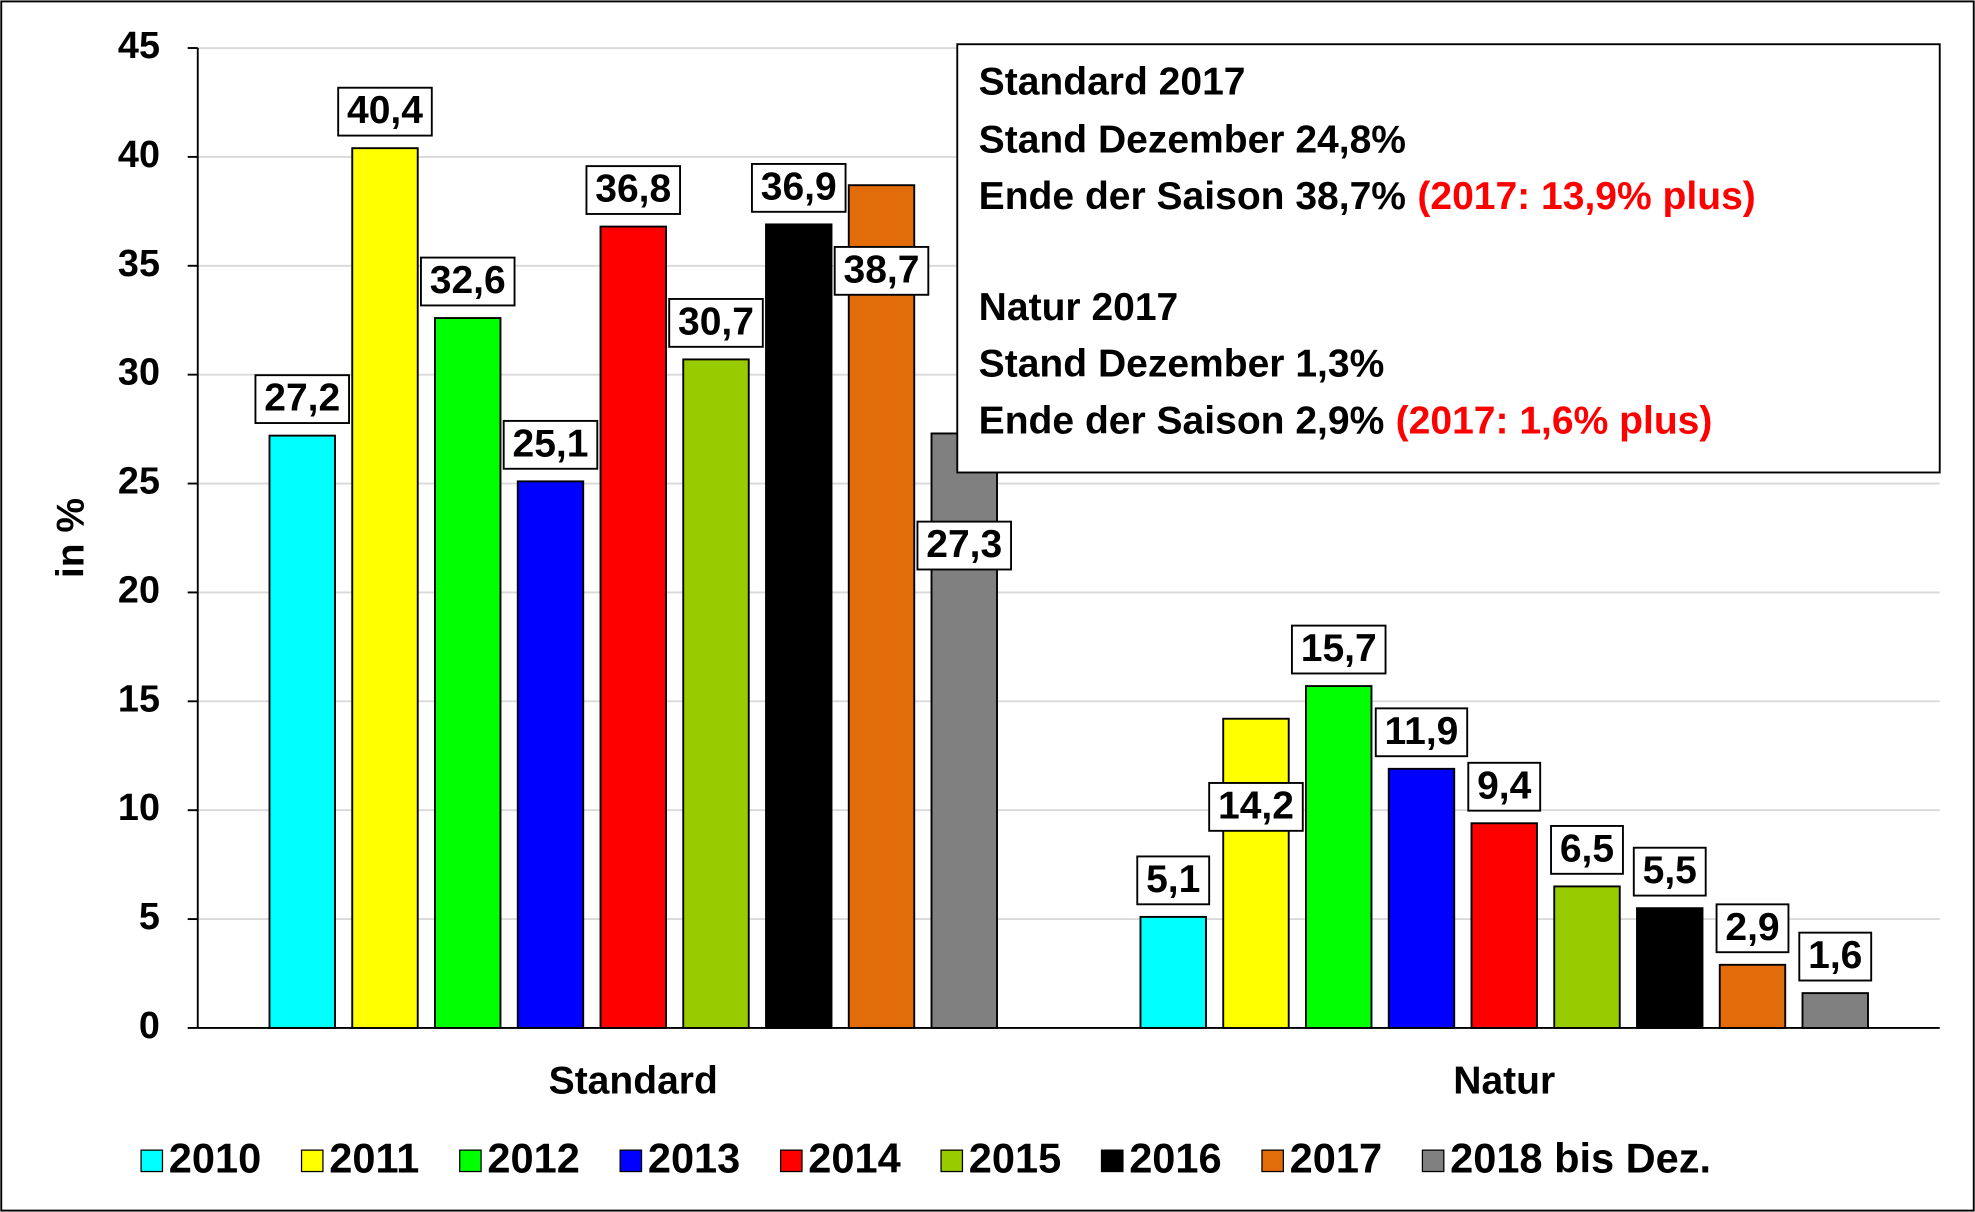 Image resolution: width=1975 pixels, height=1212 pixels. What do you see at coordinates (374, 1157) in the screenshot?
I see `legend-label: 2011` at bounding box center [374, 1157].